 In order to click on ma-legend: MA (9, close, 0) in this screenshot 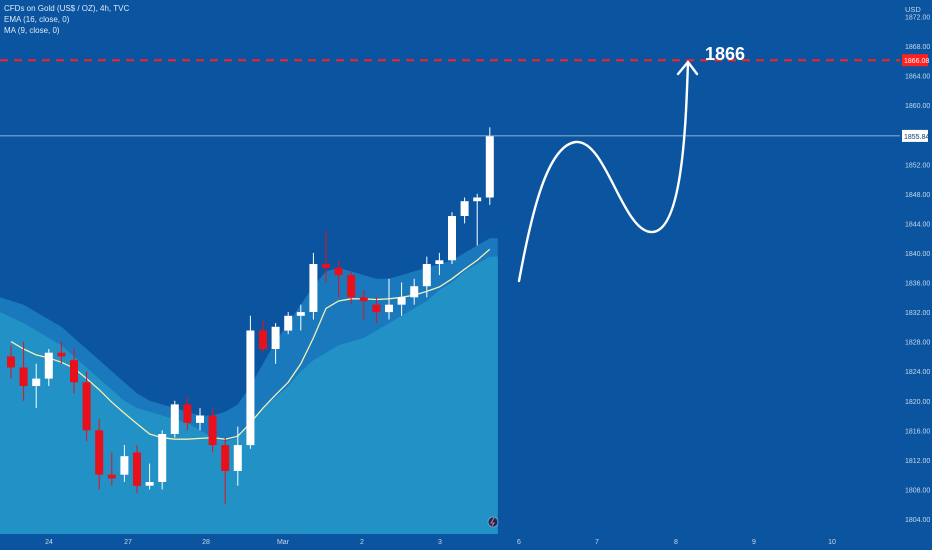, I will do `click(32, 30)`.